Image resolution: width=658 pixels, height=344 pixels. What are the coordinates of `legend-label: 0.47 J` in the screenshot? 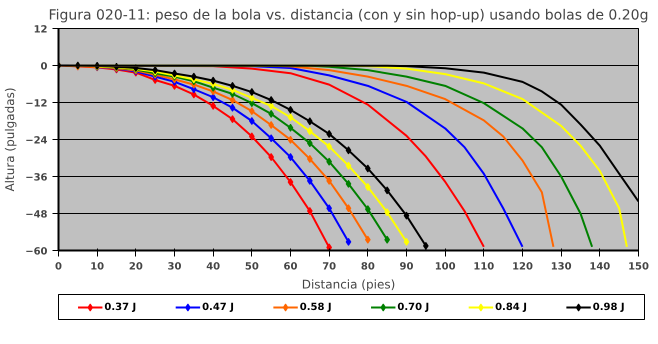 It's located at (218, 307).